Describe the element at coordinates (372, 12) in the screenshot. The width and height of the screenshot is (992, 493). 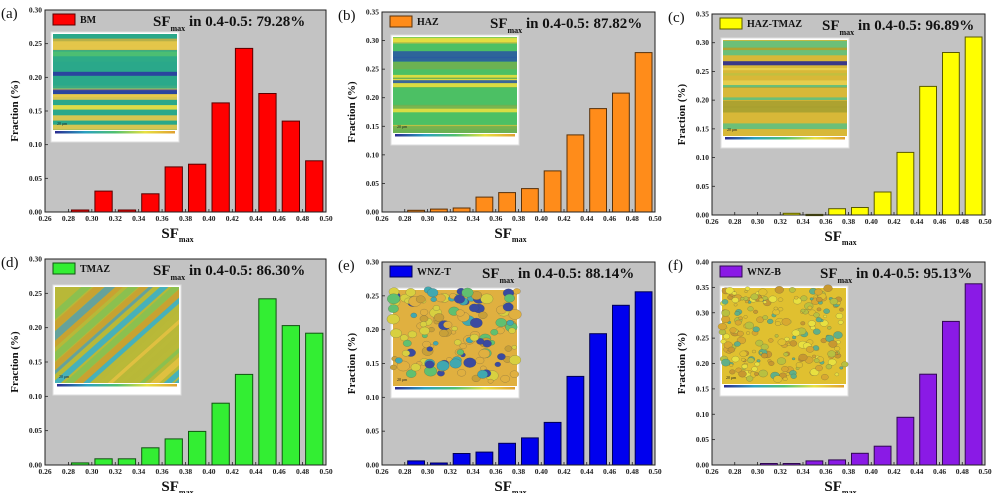
I see `y-tick-label: 0.35` at that location.